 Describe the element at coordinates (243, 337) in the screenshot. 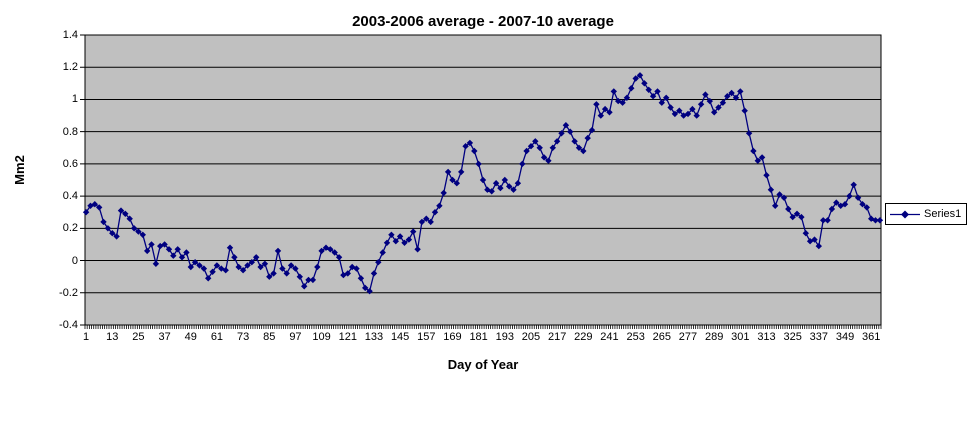

I see `x-tick-label: 73` at that location.